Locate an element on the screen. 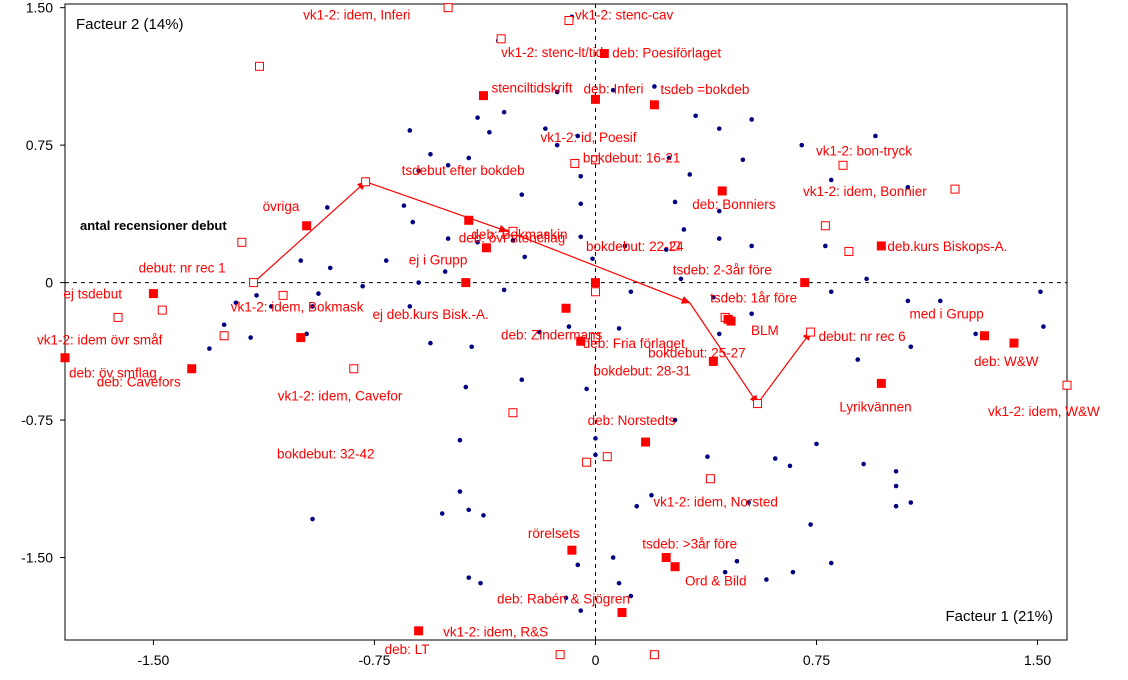 The width and height of the screenshot is (1128, 680). x-axis-ticks: -1.50 -0.75 0 0.75 1.50 is located at coordinates (594, 654).